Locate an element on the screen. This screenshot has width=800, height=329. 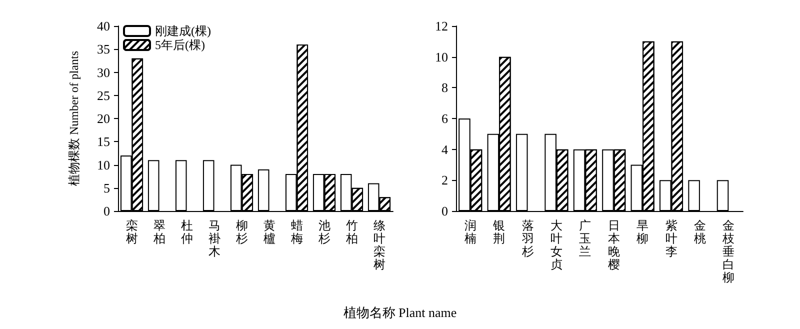
x-tick-label: 黄櫨 is located at coordinates (269, 232).